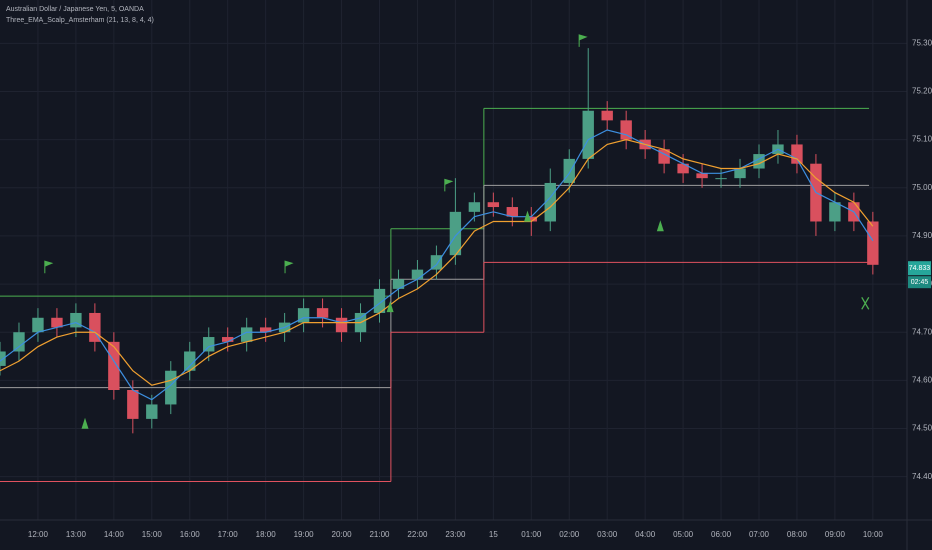  What do you see at coordinates (190, 534) in the screenshot?
I see `x-tick-label: 16:00` at bounding box center [190, 534].